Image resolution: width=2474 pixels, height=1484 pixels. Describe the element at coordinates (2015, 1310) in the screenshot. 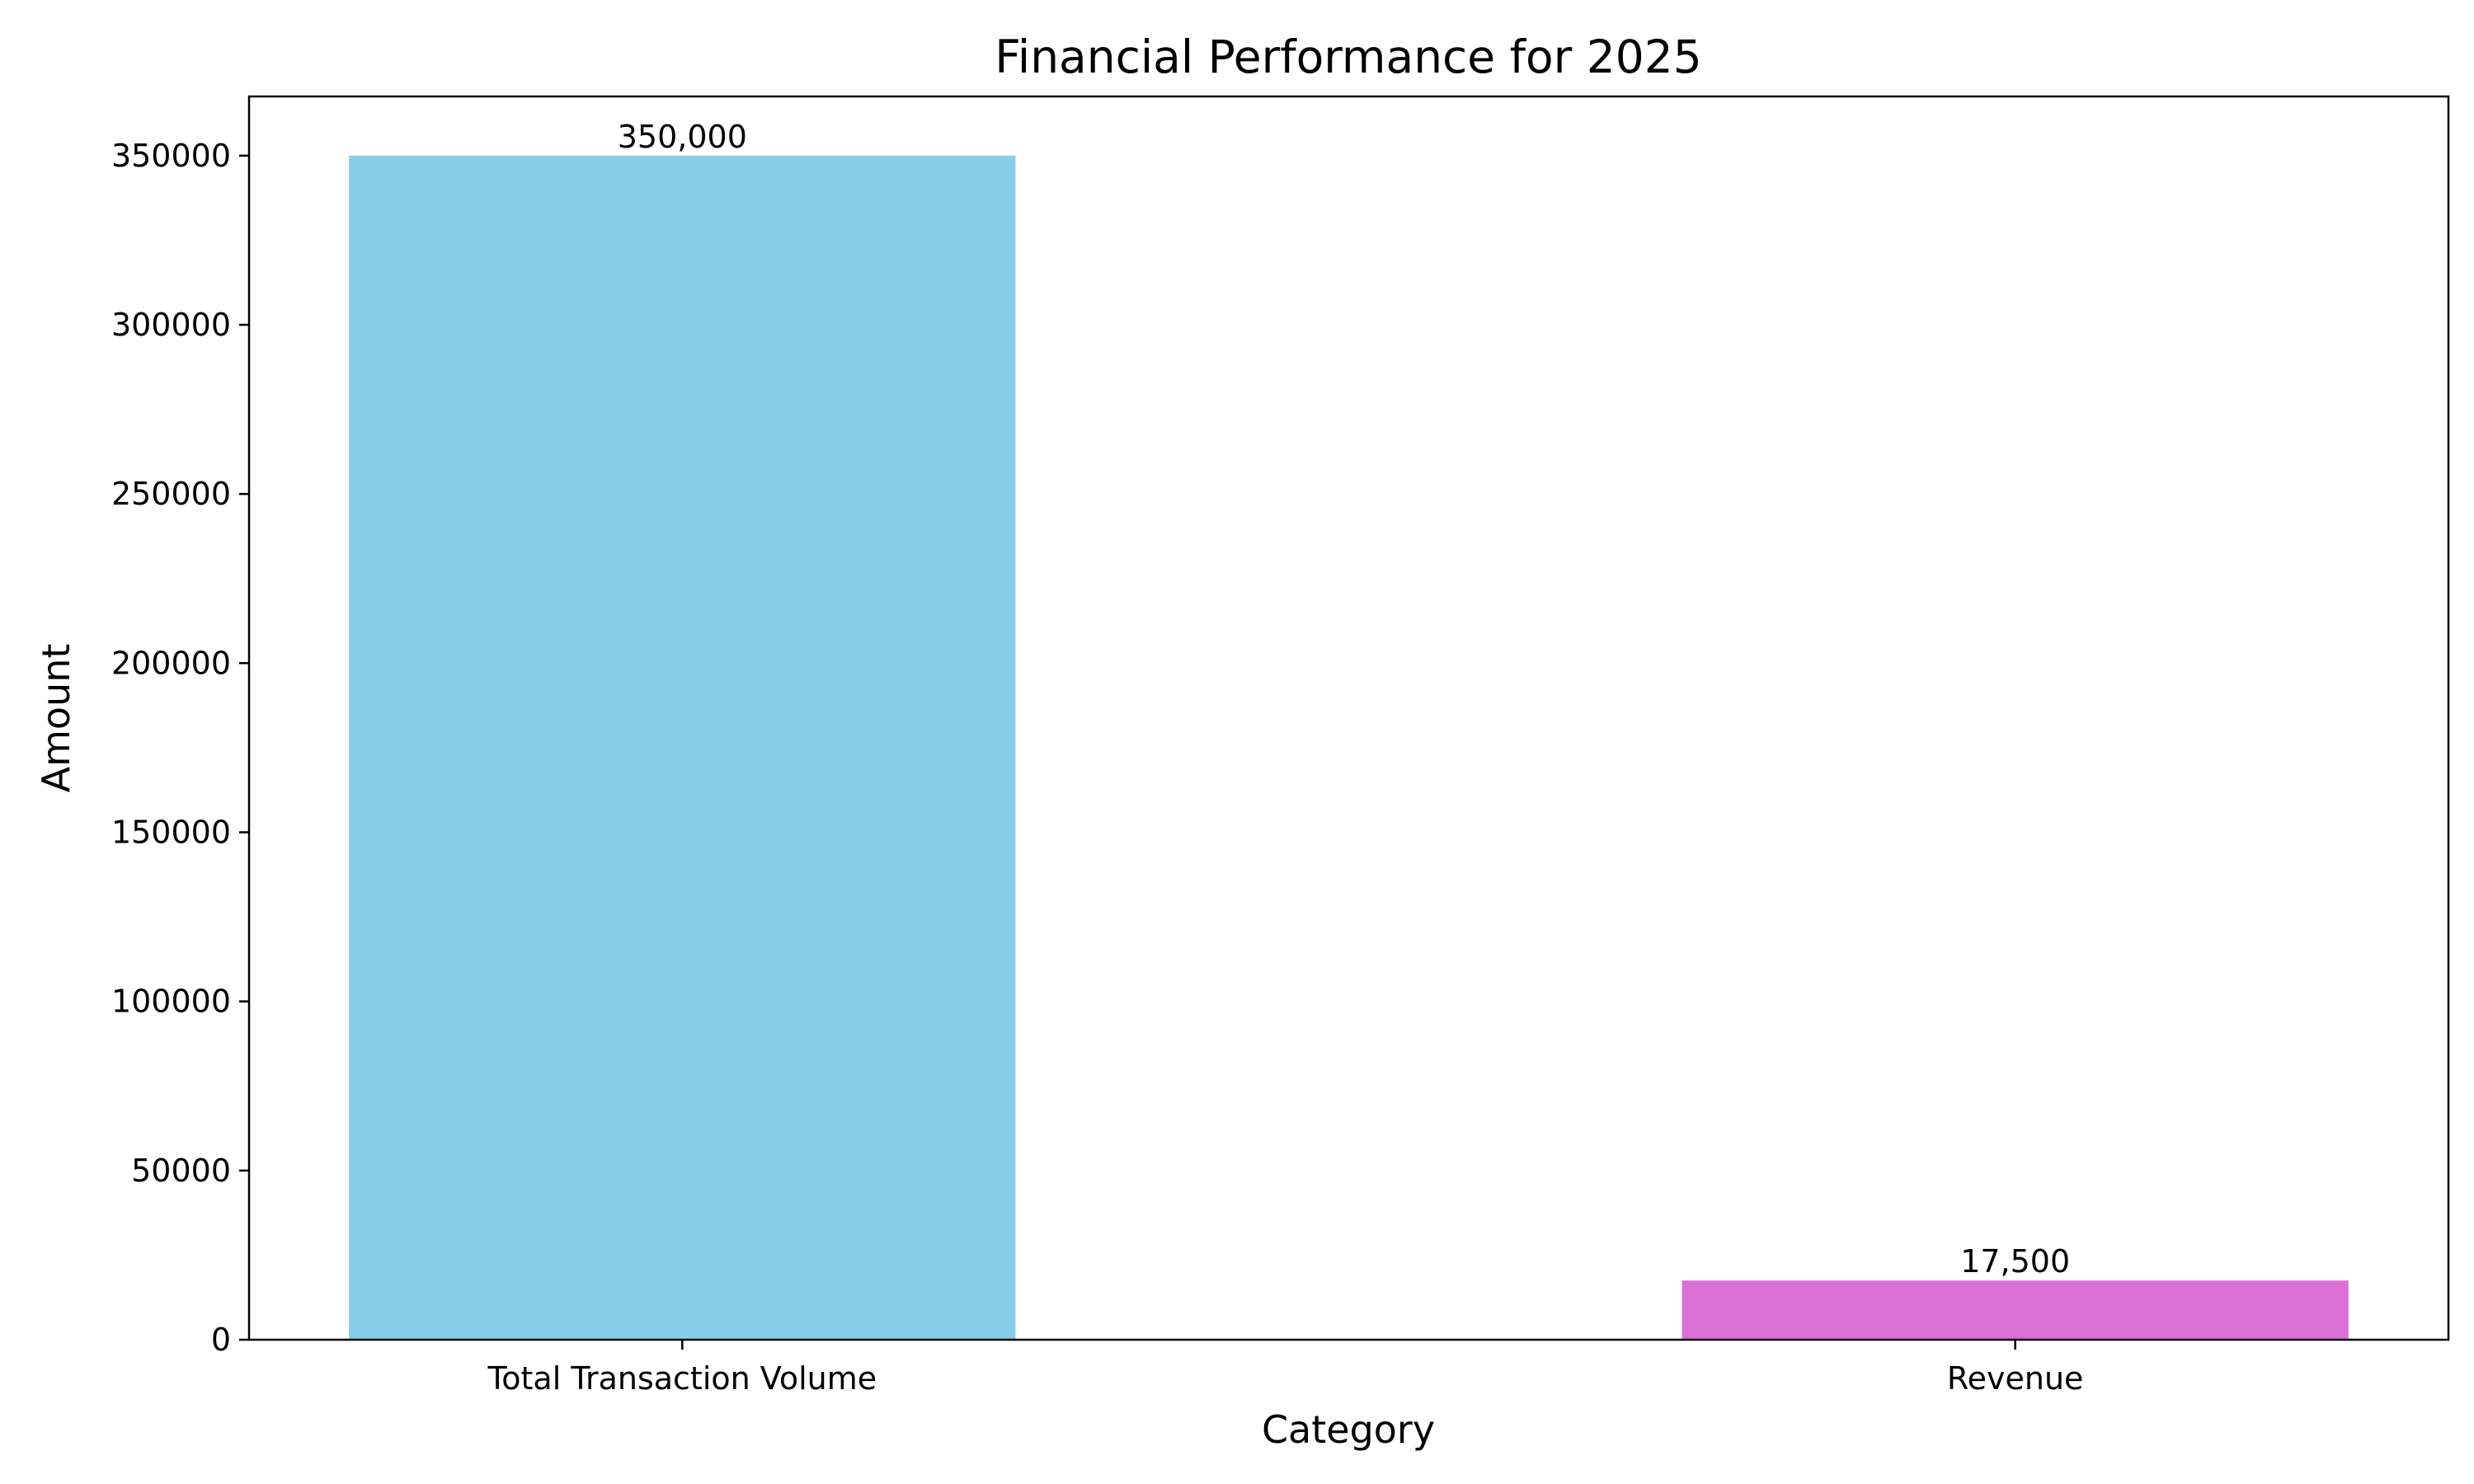

I see `bar` at that location.